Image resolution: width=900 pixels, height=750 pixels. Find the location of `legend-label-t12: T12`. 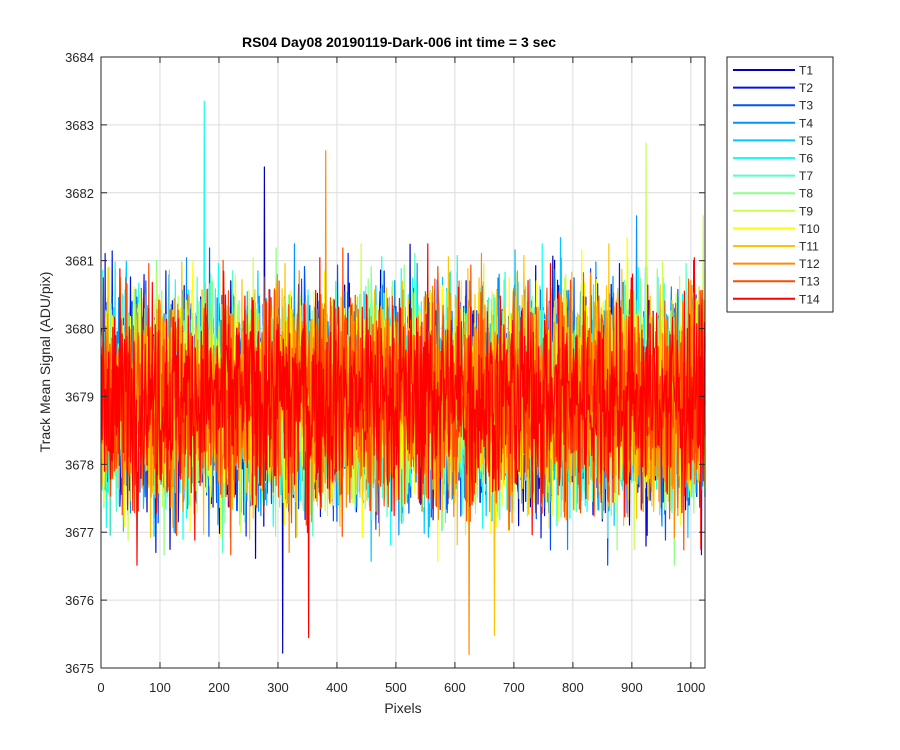

legend-label-t12: T12 is located at coordinates (809, 264).